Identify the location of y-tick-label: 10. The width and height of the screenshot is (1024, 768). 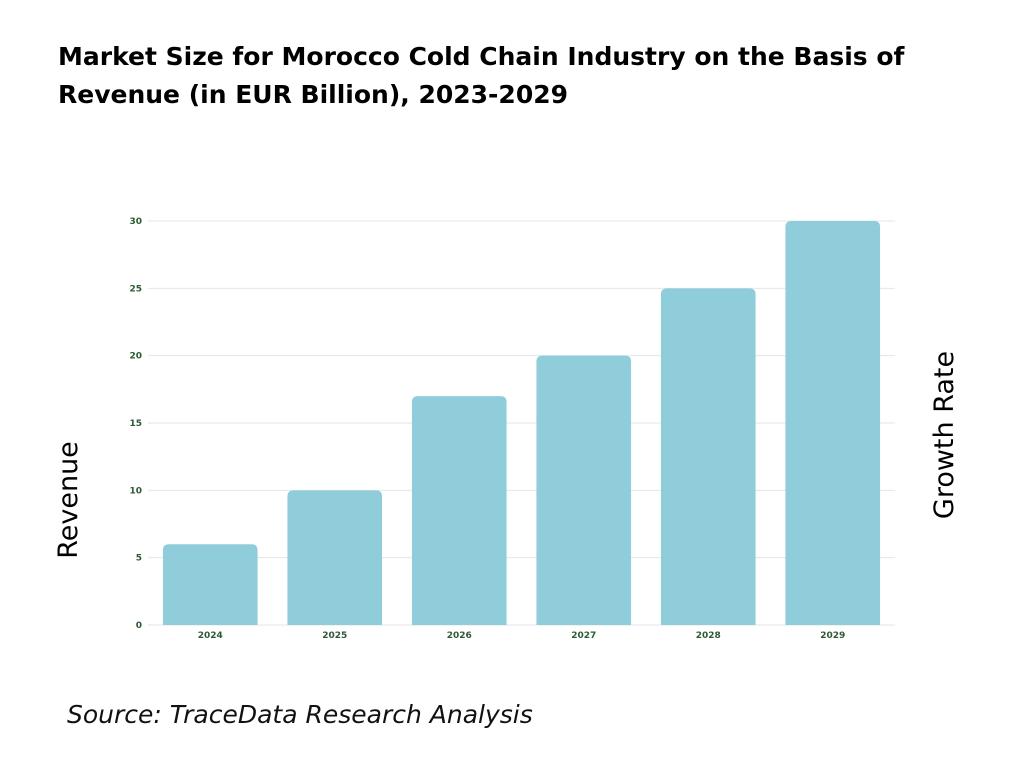
(135, 491).